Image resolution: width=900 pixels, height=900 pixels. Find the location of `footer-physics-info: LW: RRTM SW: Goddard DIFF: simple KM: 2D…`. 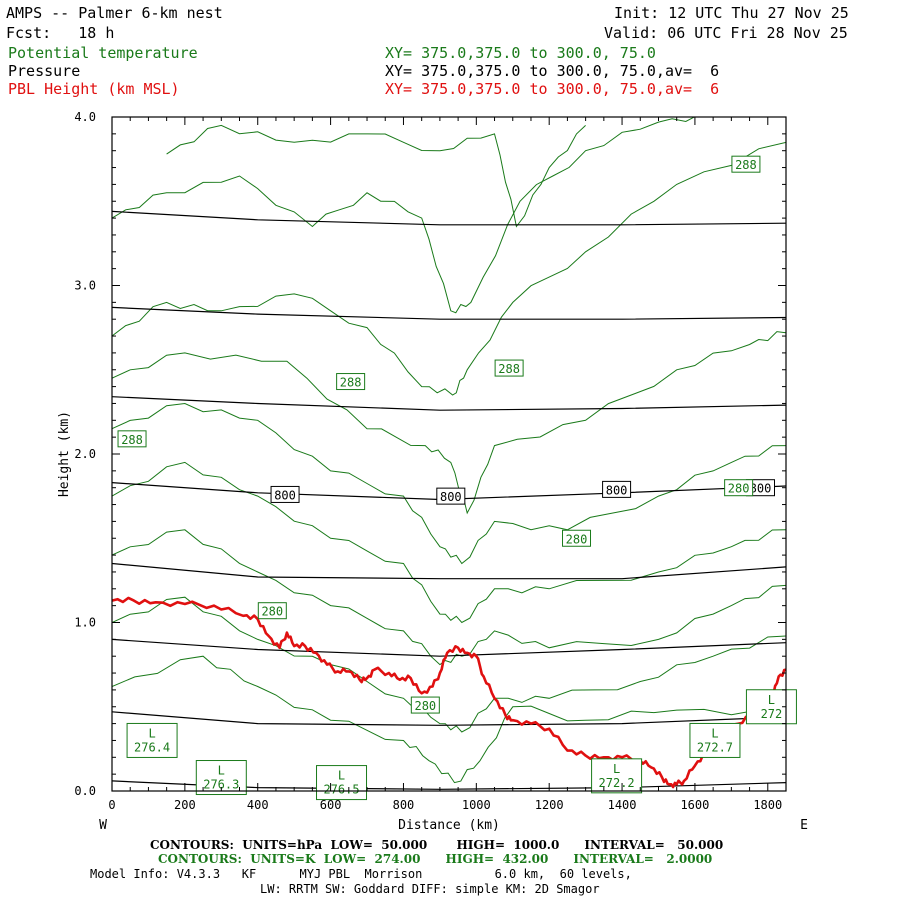

footer-physics-info: LW: RRTM SW: Goddard DIFF: simple KM: 2D… is located at coordinates (430, 889).